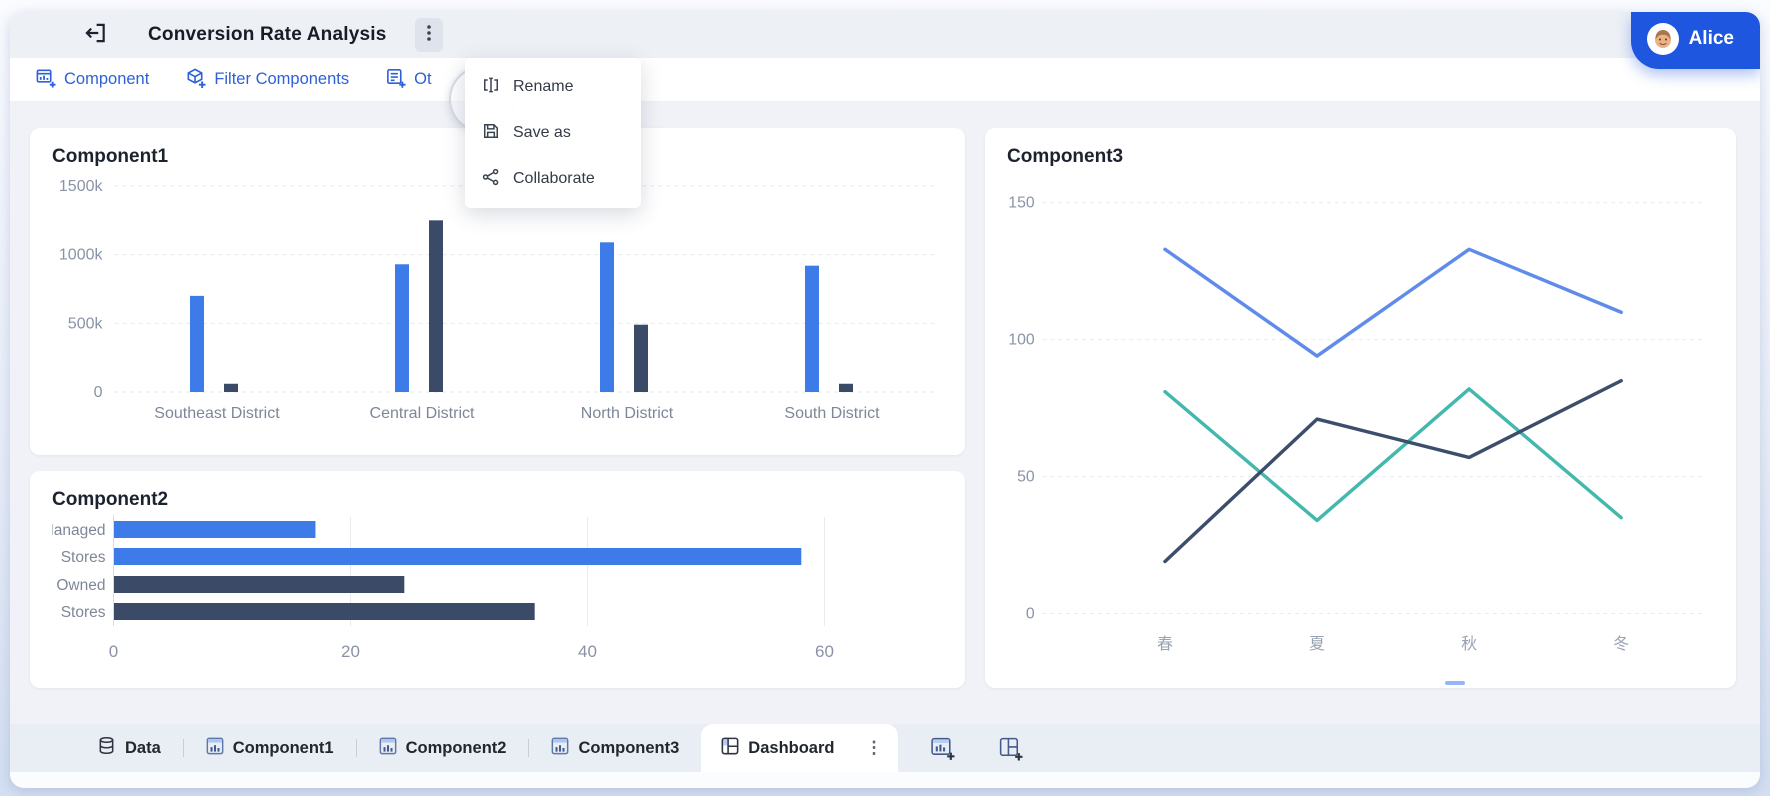  What do you see at coordinates (107, 79) in the screenshot?
I see `toolbar-item-label: Component` at bounding box center [107, 79].